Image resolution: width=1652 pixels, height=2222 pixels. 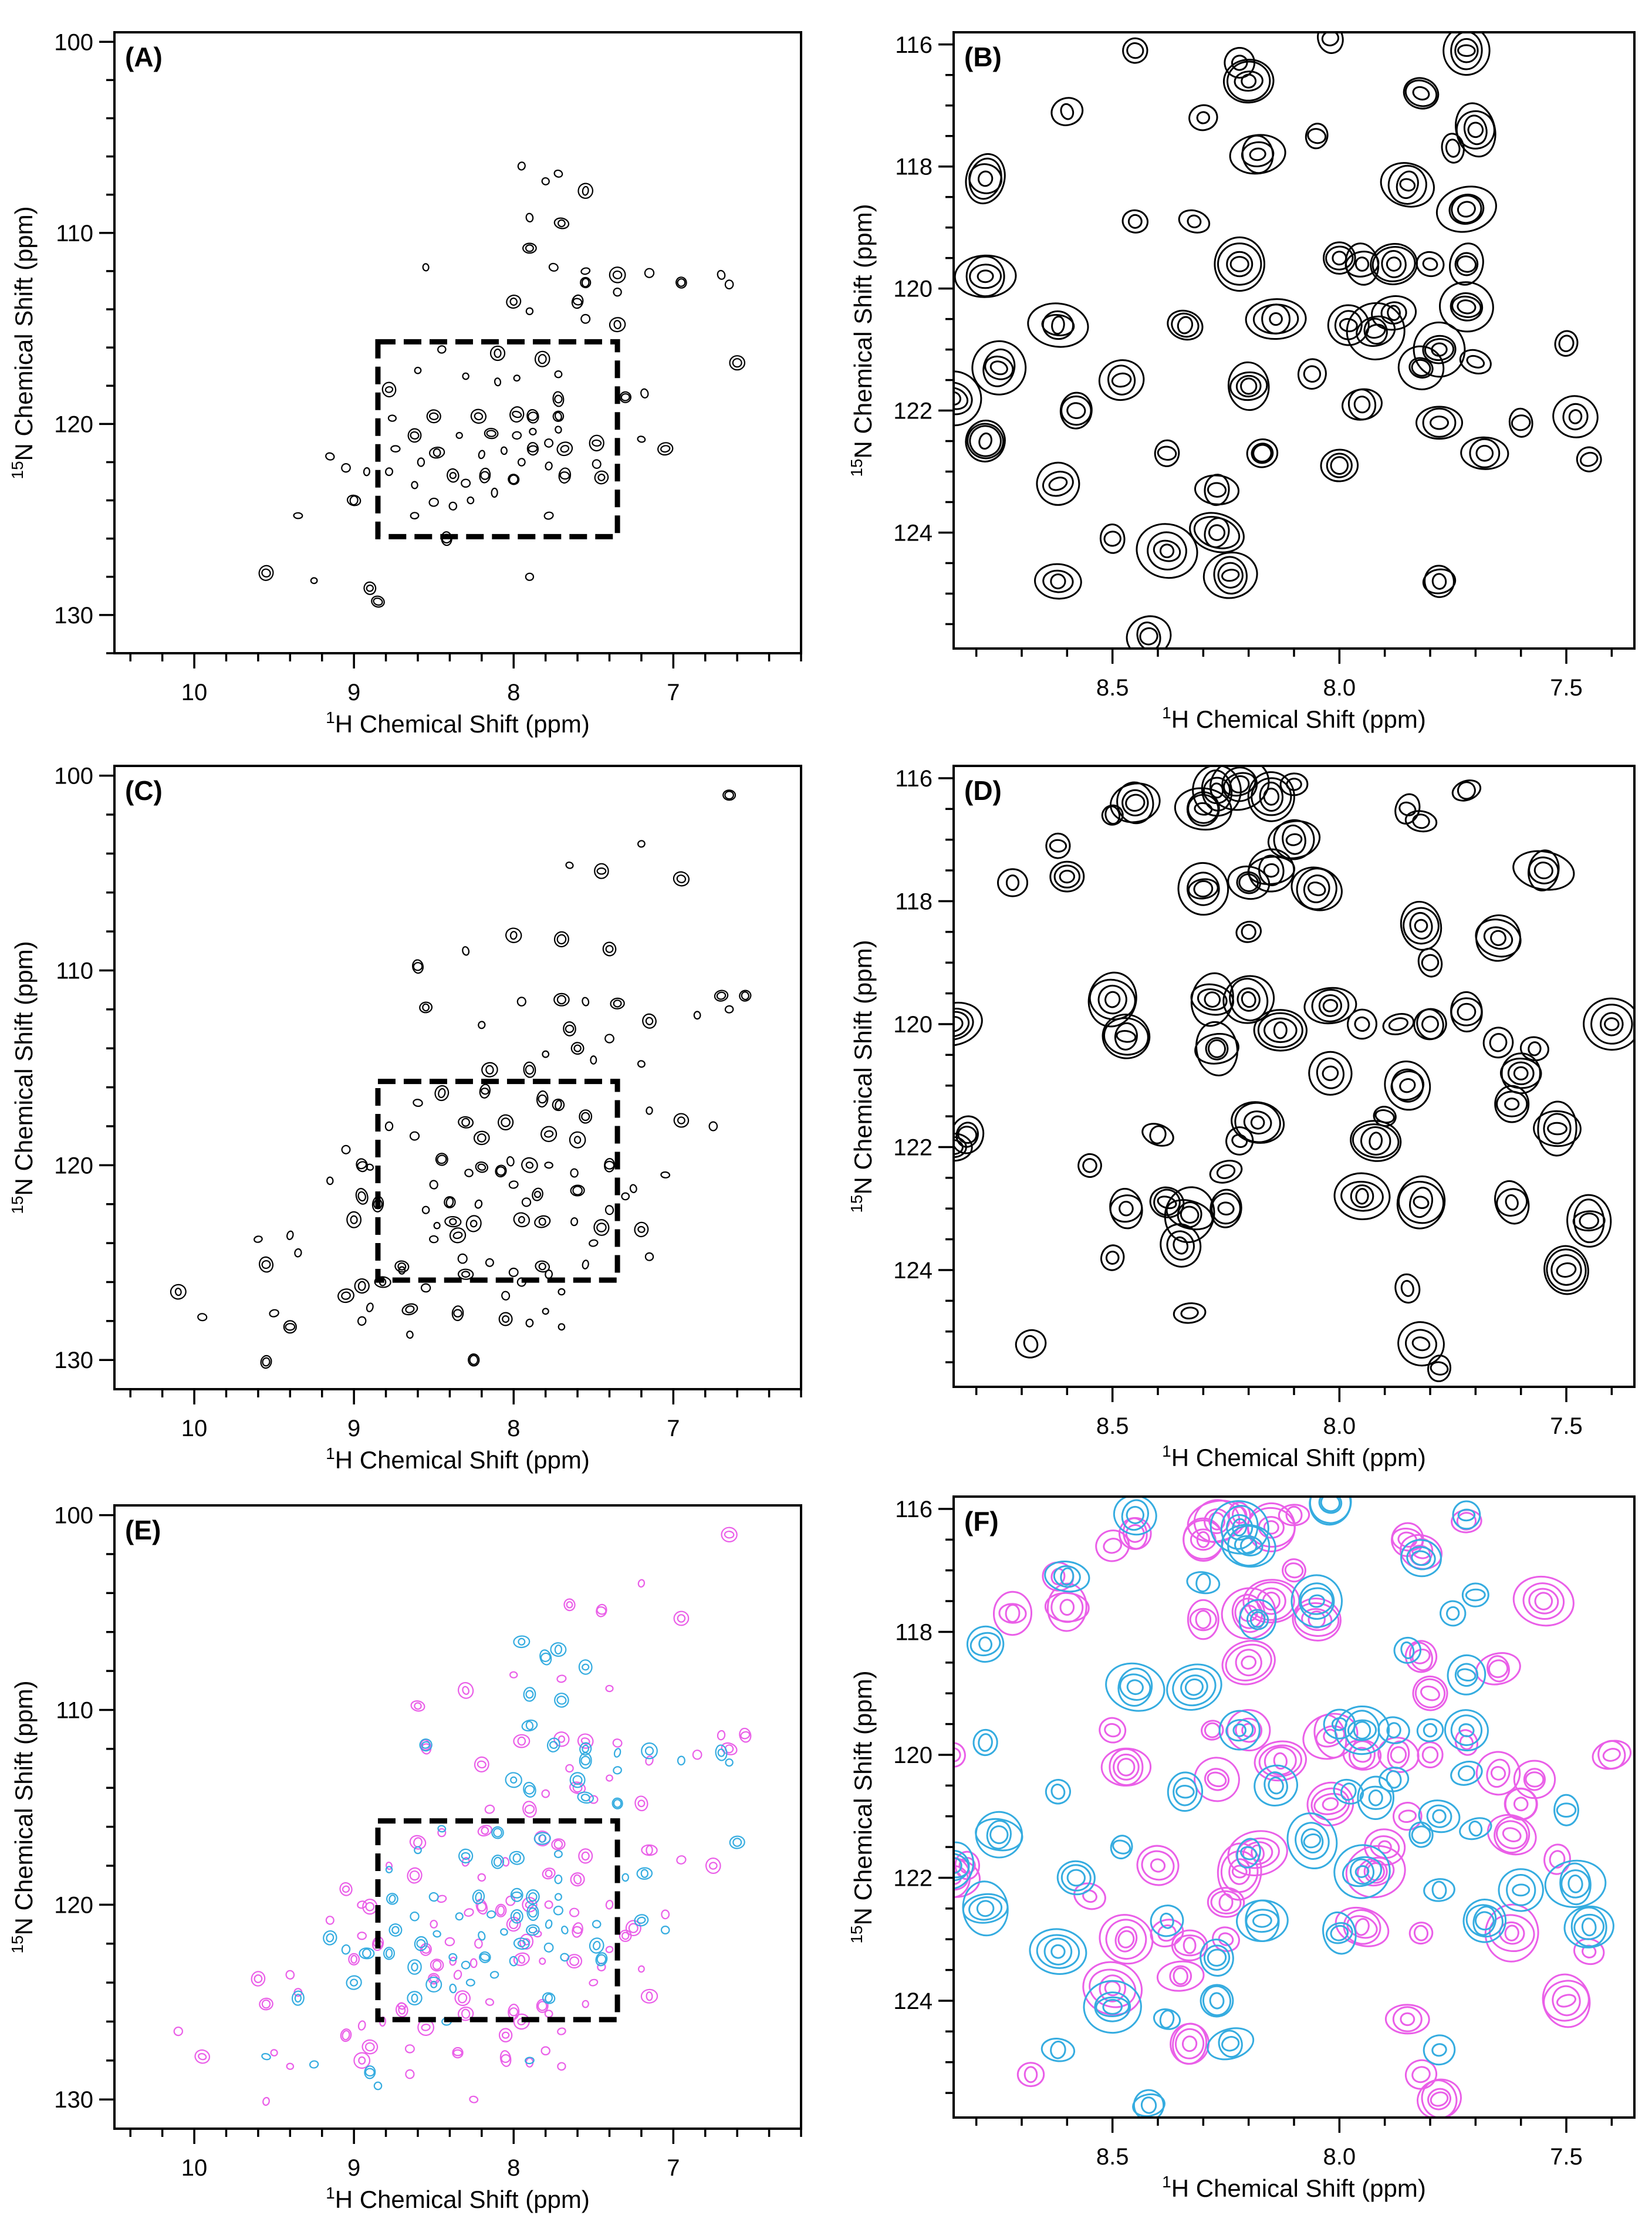 I want to click on x-tick-label: 7, so click(x=673, y=692).